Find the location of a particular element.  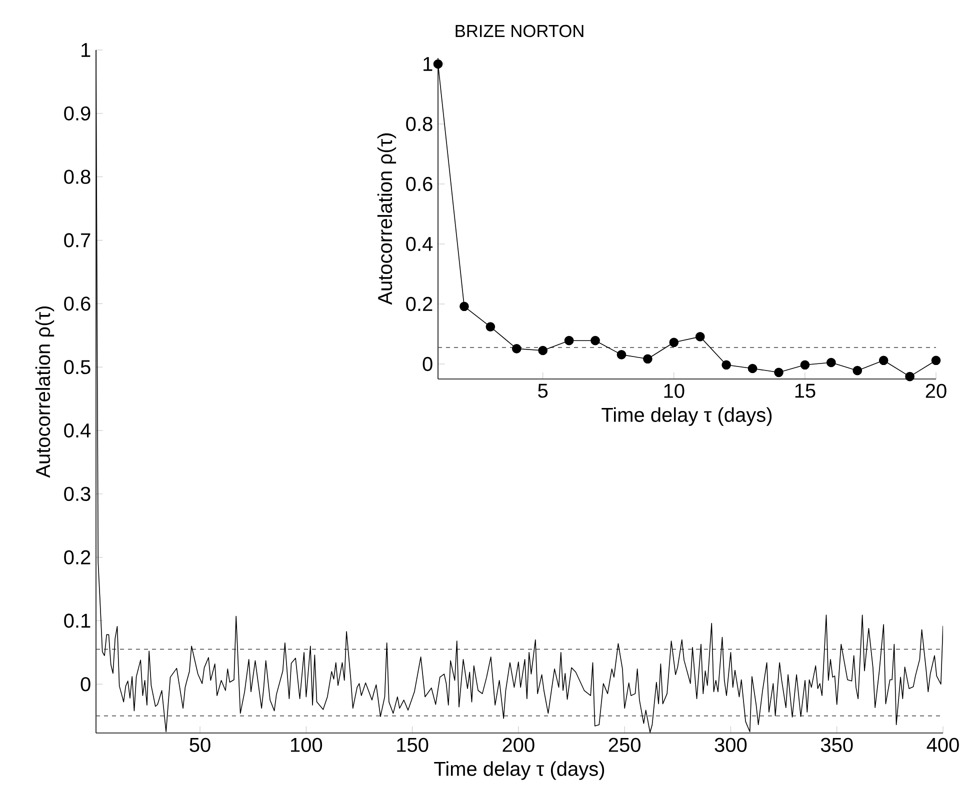

x-tick-label: 10 is located at coordinates (674, 391).